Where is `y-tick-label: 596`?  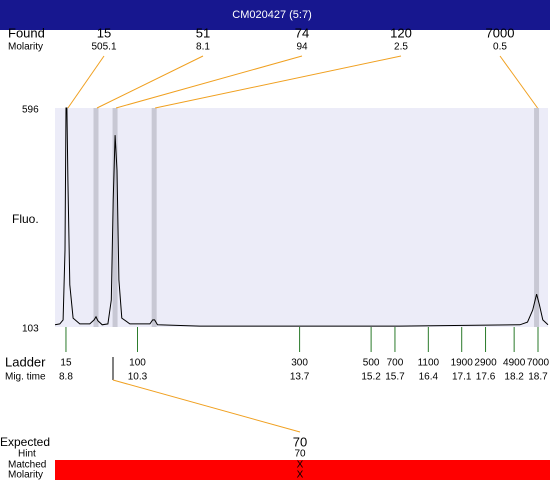
y-tick-label: 596 is located at coordinates (30, 110).